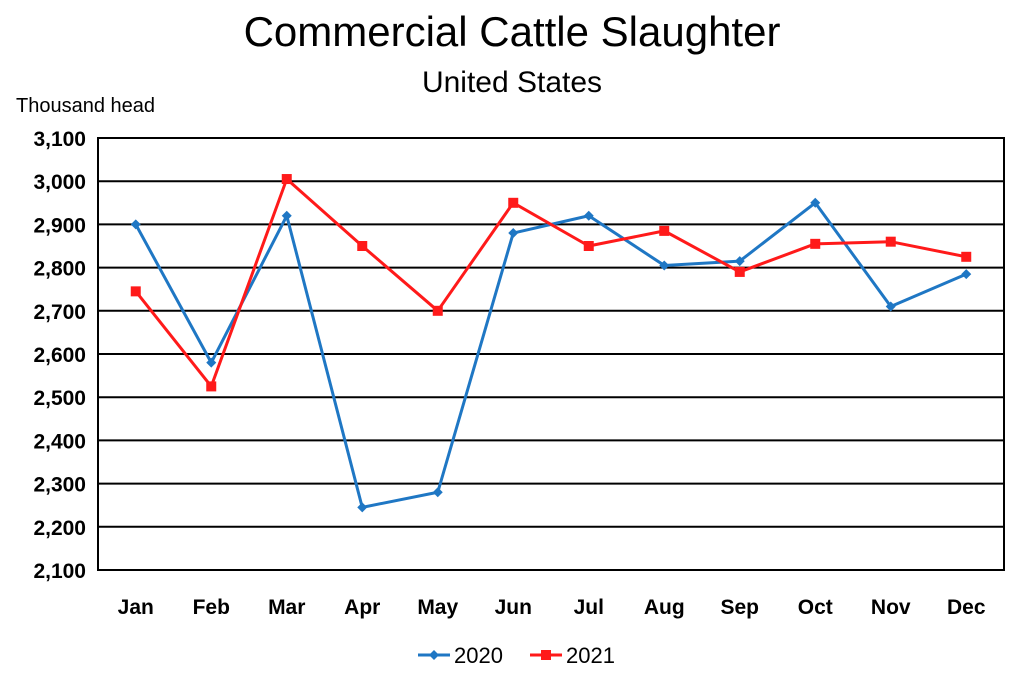  What do you see at coordinates (437, 607) in the screenshot?
I see `x-tick-label: May` at bounding box center [437, 607].